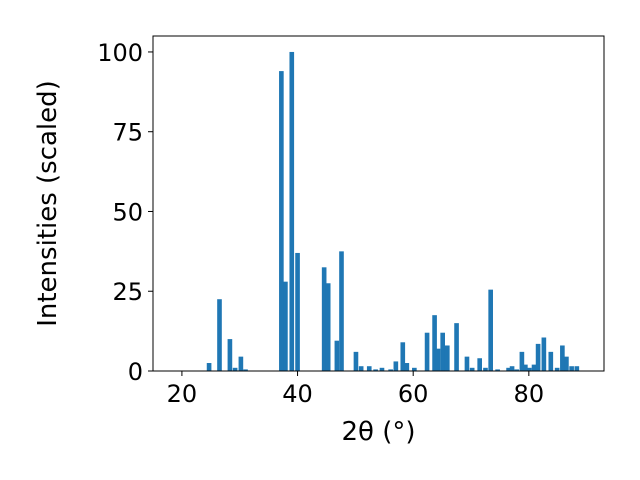 The height and width of the screenshot is (480, 640). I want to click on y-tick-label: 25, so click(127, 292).